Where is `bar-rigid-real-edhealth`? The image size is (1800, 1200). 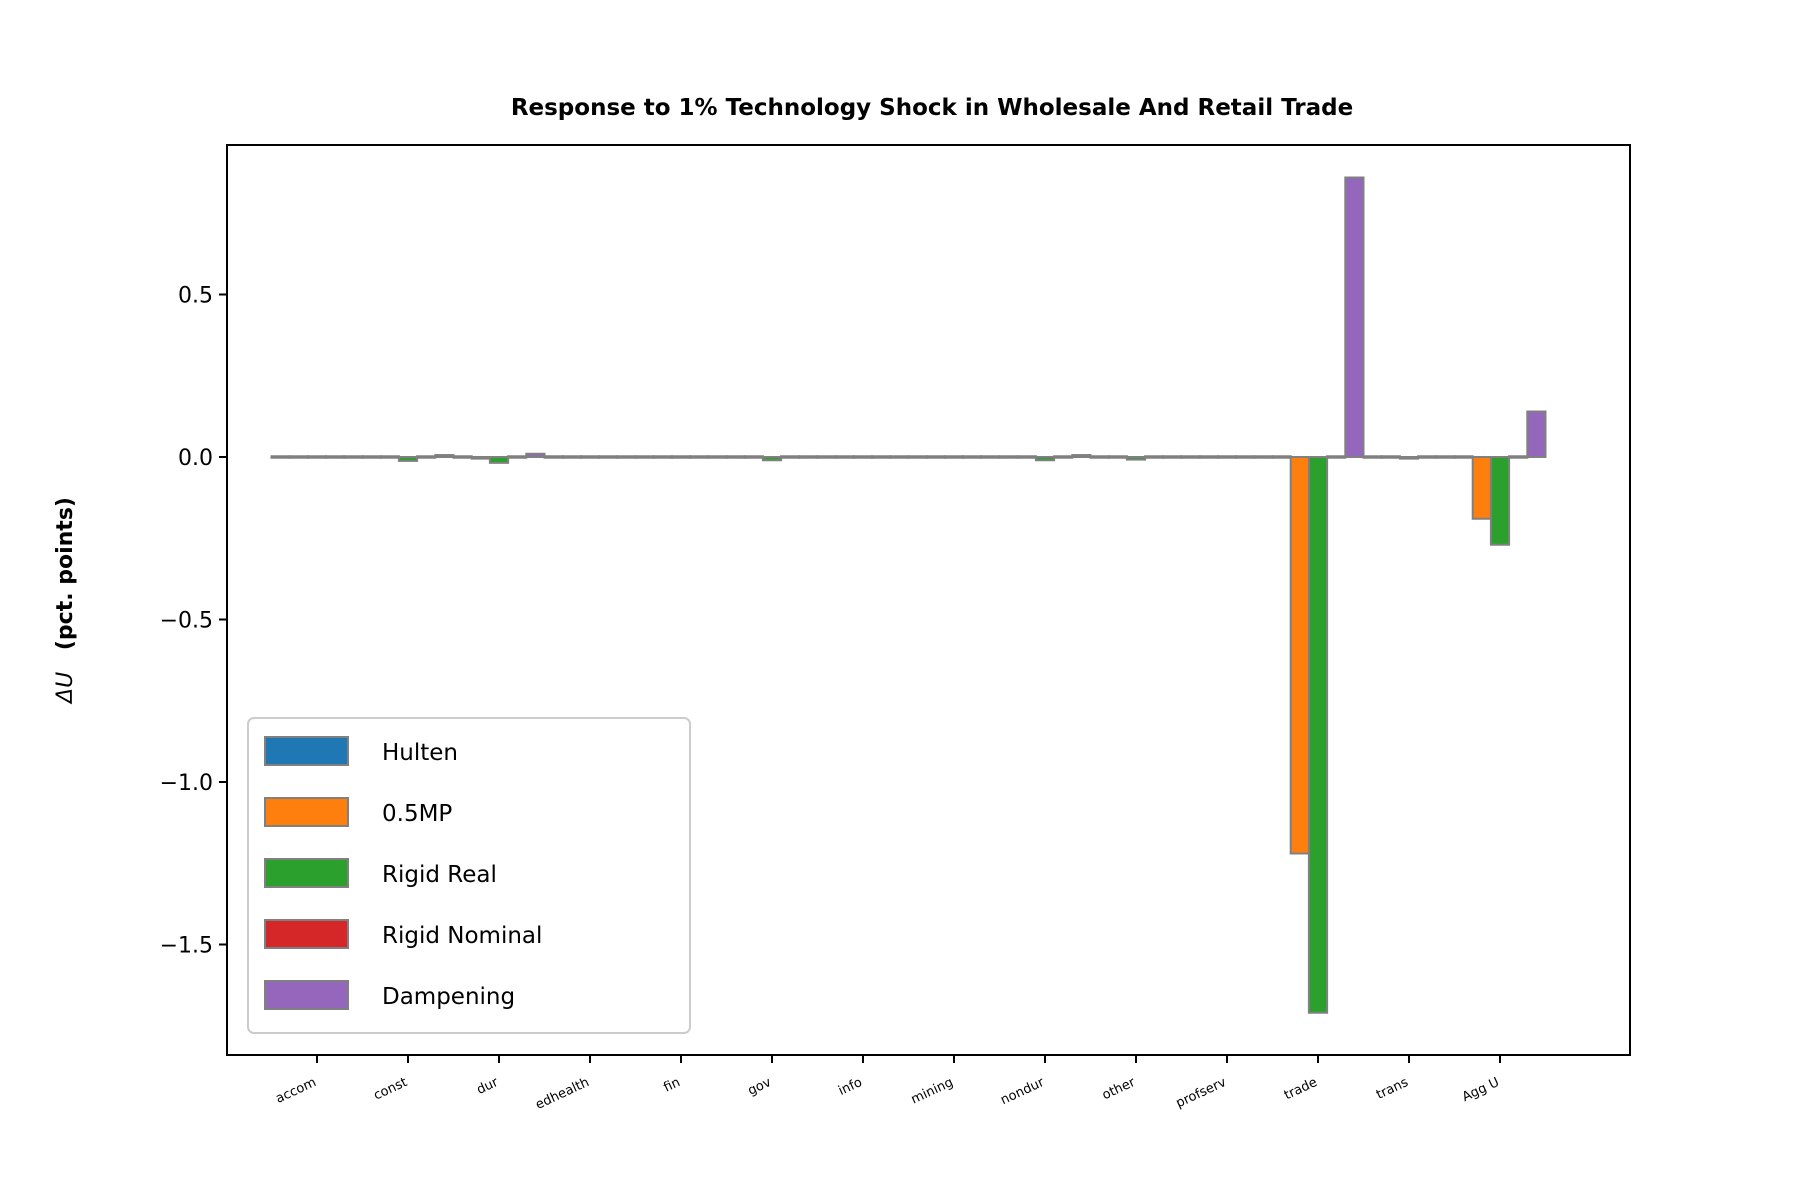 bar-rigid-real-edhealth is located at coordinates (590, 457).